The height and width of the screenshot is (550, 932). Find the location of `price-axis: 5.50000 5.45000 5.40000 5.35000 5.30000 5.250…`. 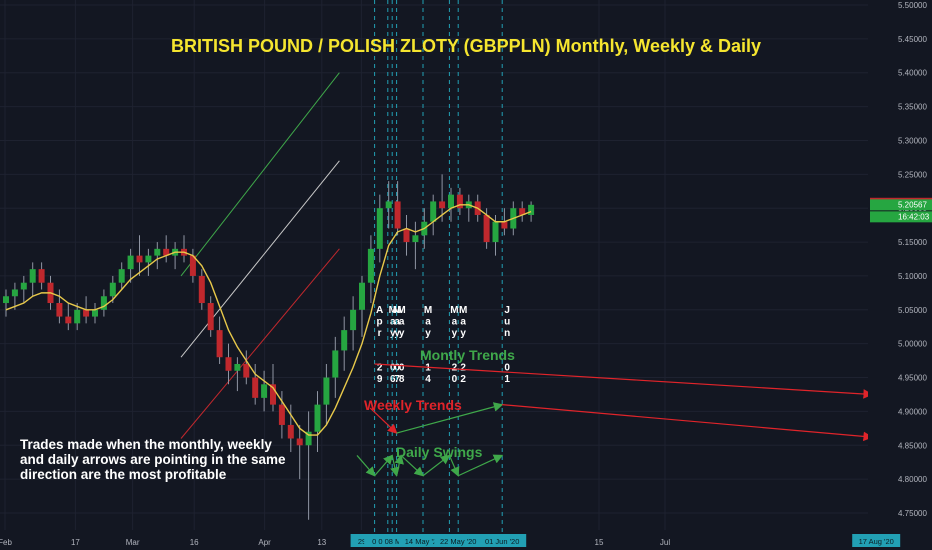

price-axis: 5.50000 5.45000 5.40000 5.35000 5.30000 5.250… is located at coordinates (900, 275).